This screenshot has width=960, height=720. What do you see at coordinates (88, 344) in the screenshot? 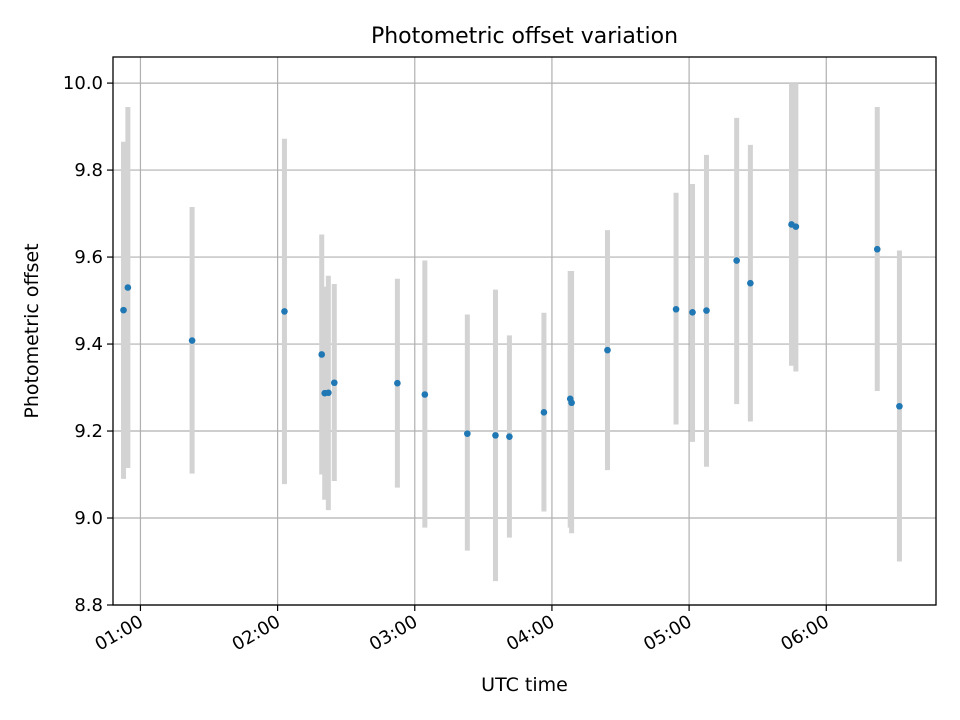
I see `y-tick-label: 9.4` at bounding box center [88, 344].